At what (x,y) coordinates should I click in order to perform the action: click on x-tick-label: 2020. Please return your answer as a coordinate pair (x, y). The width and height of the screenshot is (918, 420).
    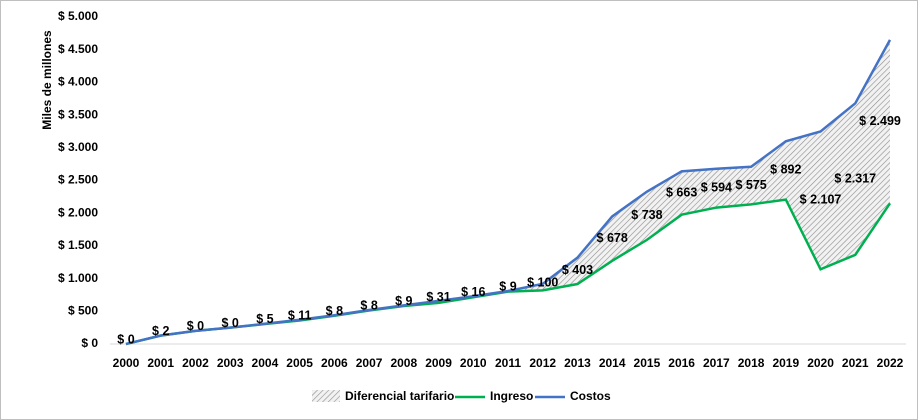
    Looking at the image, I should click on (820, 363).